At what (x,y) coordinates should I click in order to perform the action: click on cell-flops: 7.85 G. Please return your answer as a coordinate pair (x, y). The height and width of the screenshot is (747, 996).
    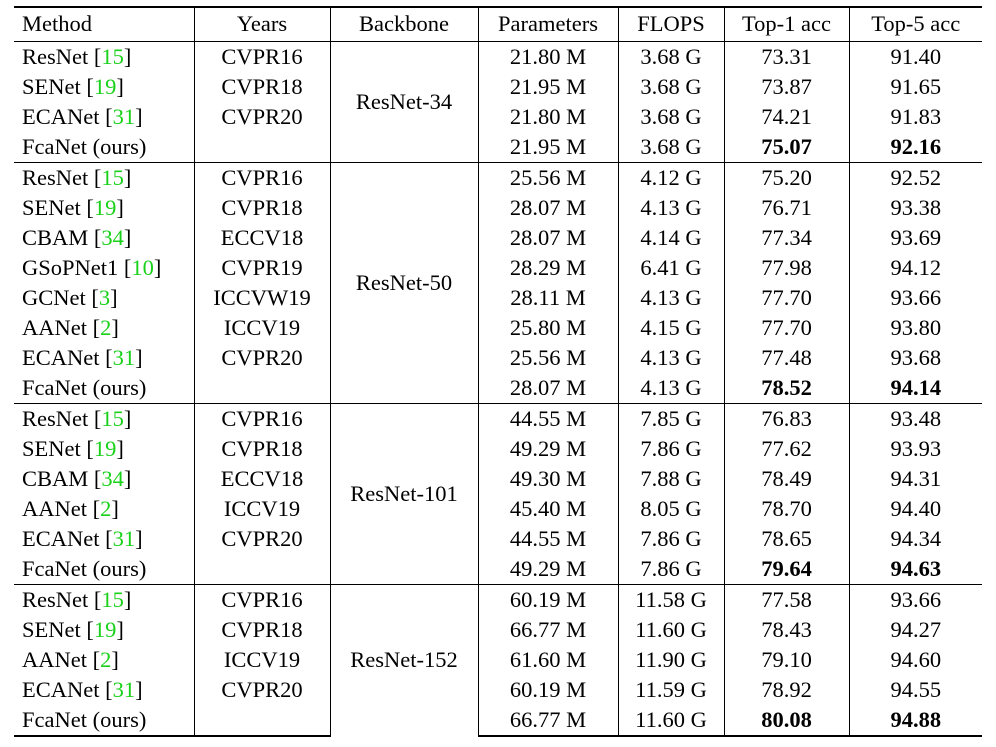
    Looking at the image, I should click on (671, 418).